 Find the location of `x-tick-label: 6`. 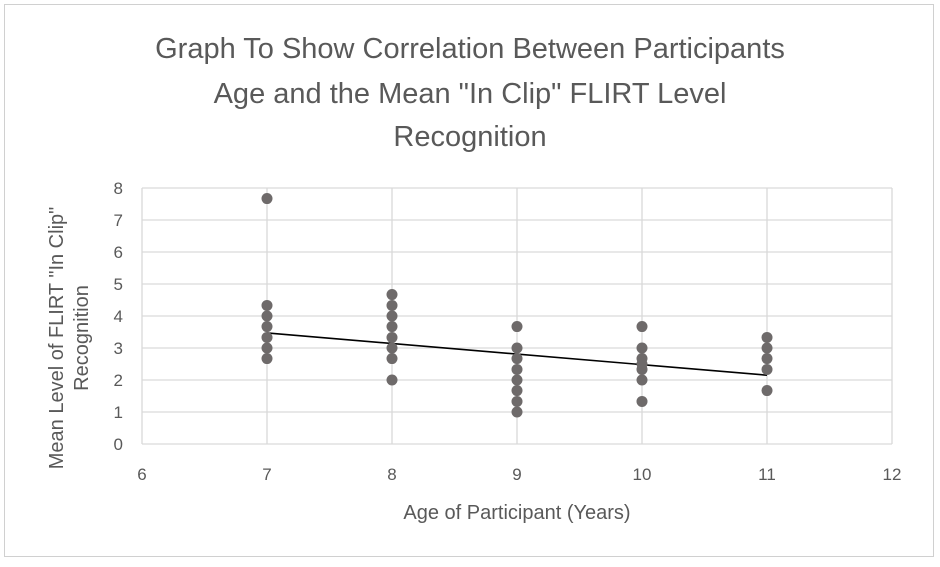

x-tick-label: 6 is located at coordinates (141, 474).